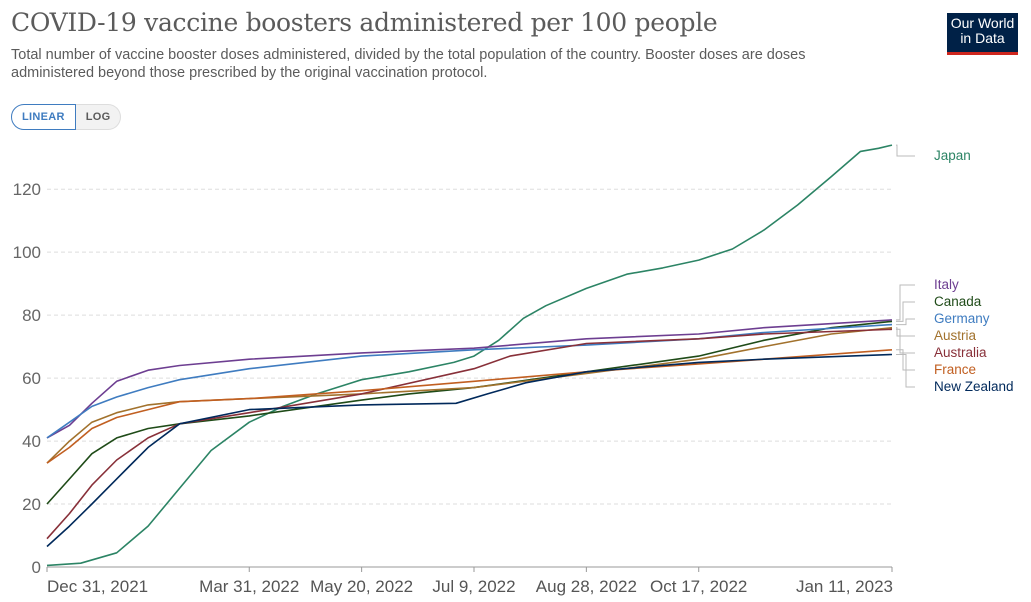  Describe the element at coordinates (31, 504) in the screenshot. I see `y-tick-label: 20` at that location.